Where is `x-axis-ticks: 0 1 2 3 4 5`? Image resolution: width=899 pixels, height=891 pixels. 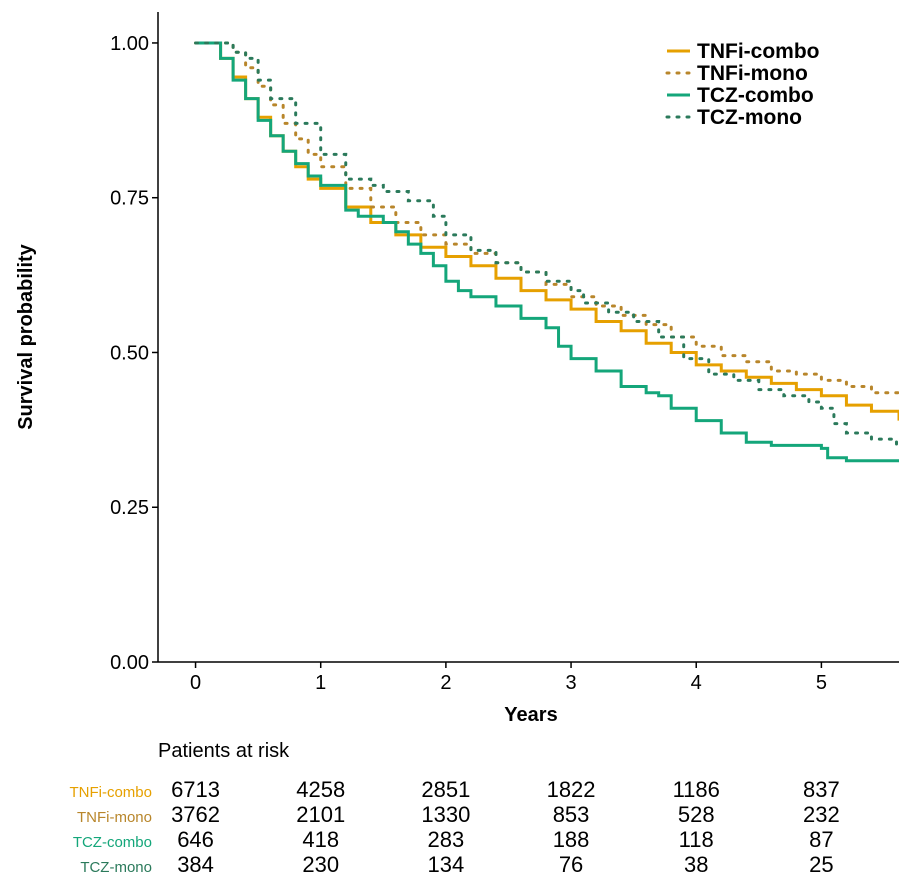
x-axis-ticks: 0 1 2 3 4 5 is located at coordinates (508, 678).